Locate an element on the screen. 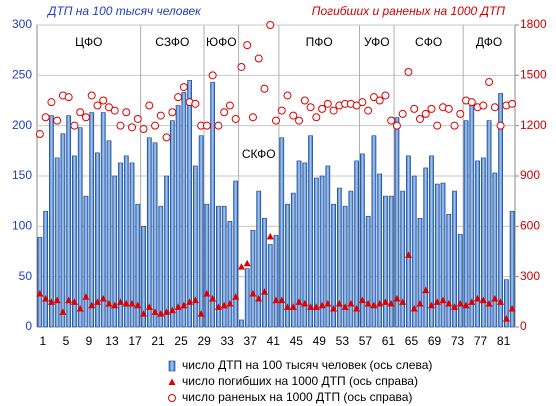  x-tick-label: 13 is located at coordinates (112, 341).